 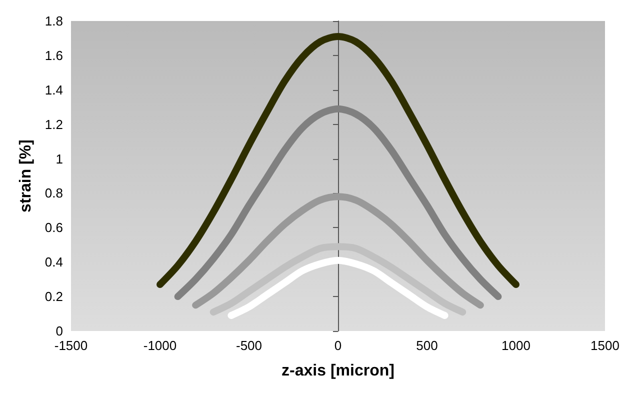 I want to click on y-tick-label: 1, so click(x=59, y=158).